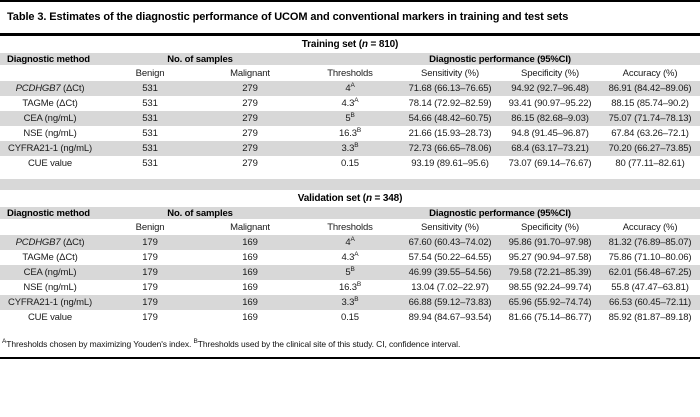 The width and height of the screenshot is (700, 417). Describe the element at coordinates (450, 133) in the screenshot. I see `cell-sensitivity: 21.66 (15.93–28.73)` at that location.